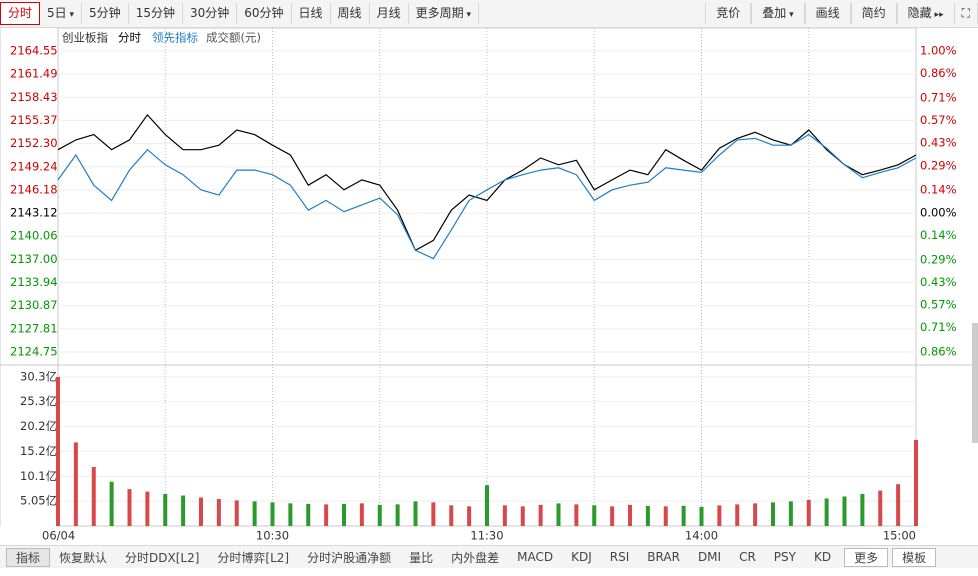  Describe the element at coordinates (778, 13) in the screenshot. I see `tool-button: 叠加 ▾` at that location.